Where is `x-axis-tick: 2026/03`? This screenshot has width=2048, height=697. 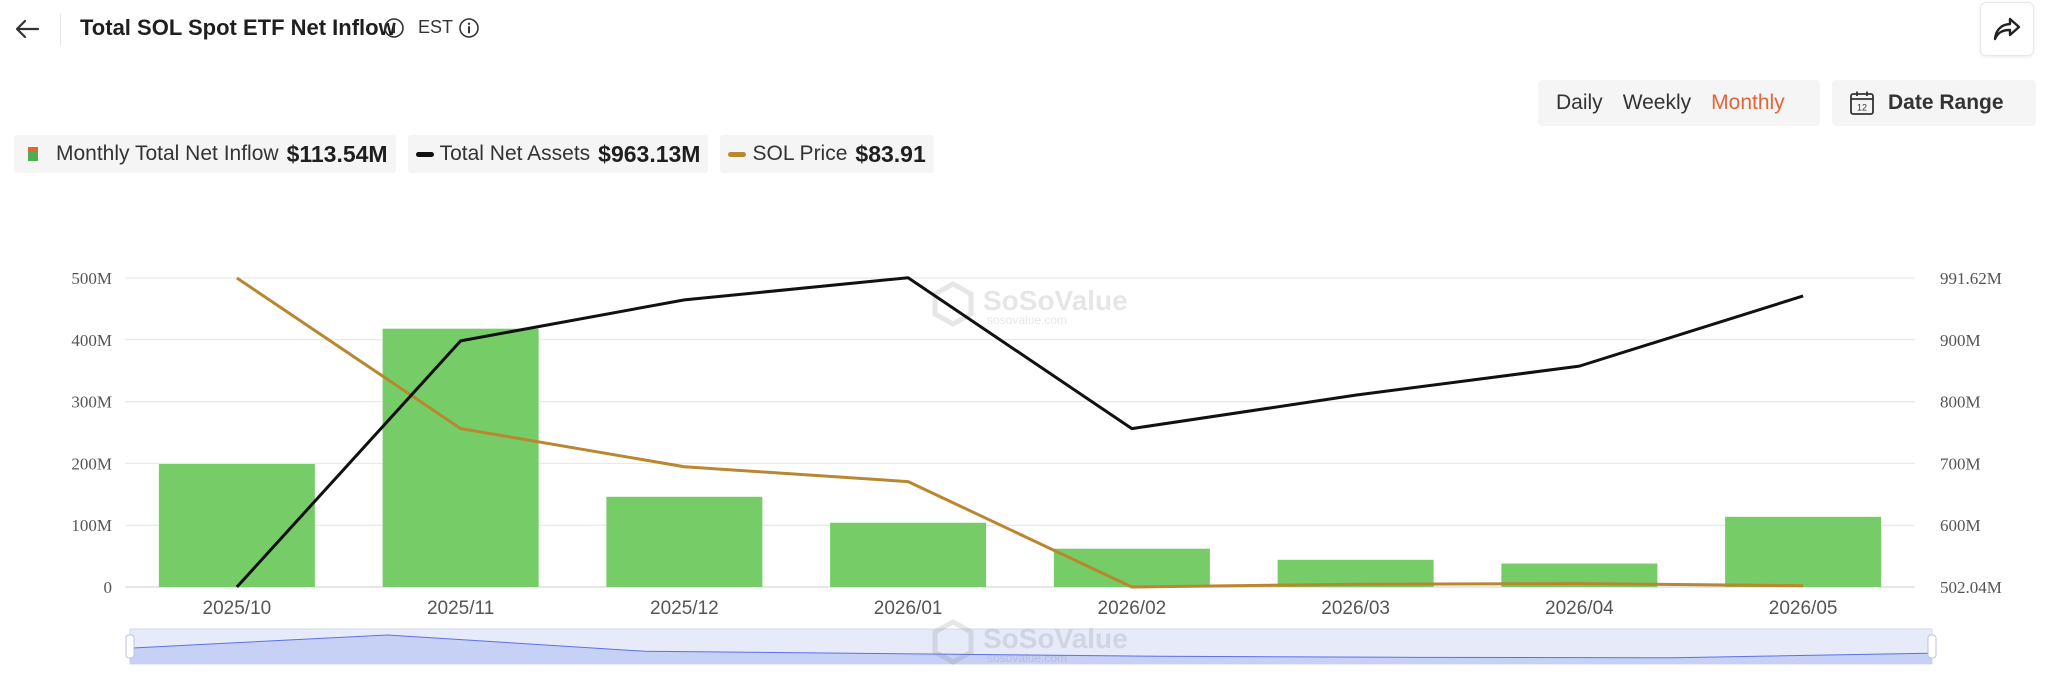
x-axis-tick: 2026/03 is located at coordinates (1355, 608).